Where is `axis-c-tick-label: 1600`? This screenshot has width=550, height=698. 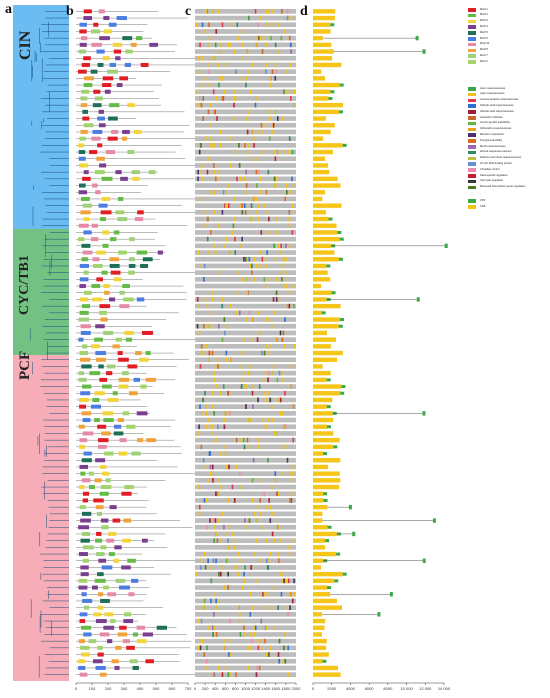
axis-c-tick-label: 1600 is located at coordinates (276, 688).